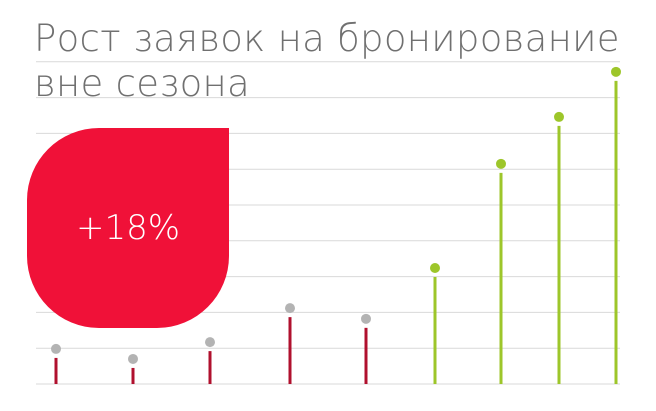 The height and width of the screenshot is (411, 656). I want to click on growth-badge: +18%, so click(128, 228).